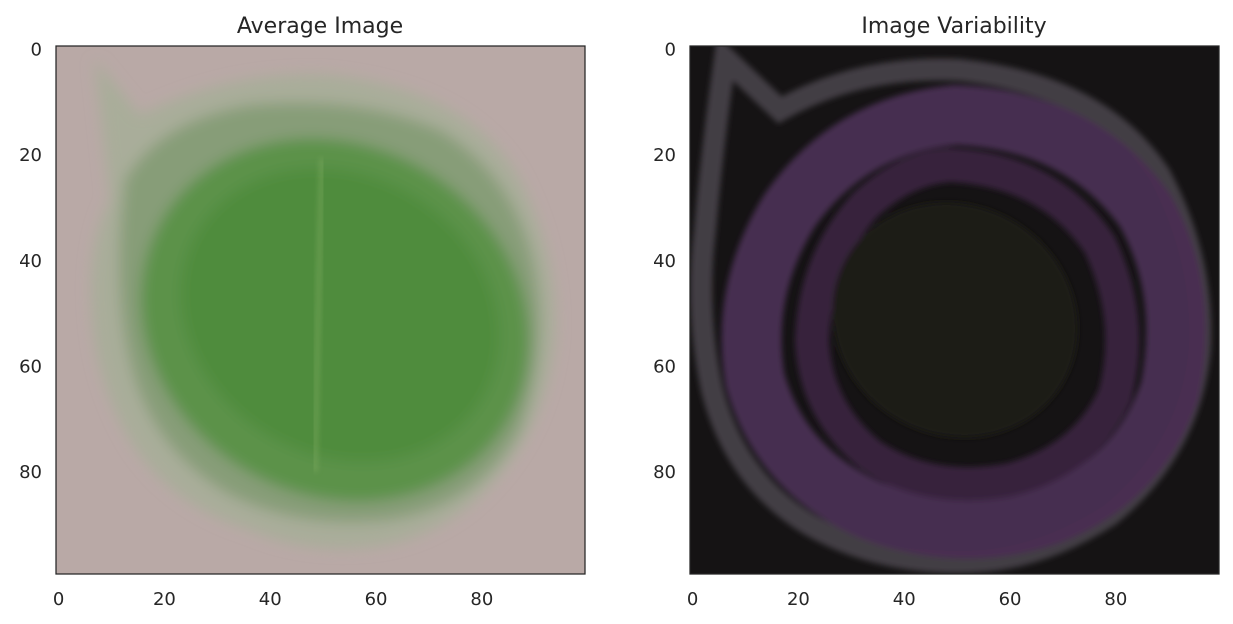  Describe the element at coordinates (955, 320) in the screenshot. I see `variability-center` at that location.